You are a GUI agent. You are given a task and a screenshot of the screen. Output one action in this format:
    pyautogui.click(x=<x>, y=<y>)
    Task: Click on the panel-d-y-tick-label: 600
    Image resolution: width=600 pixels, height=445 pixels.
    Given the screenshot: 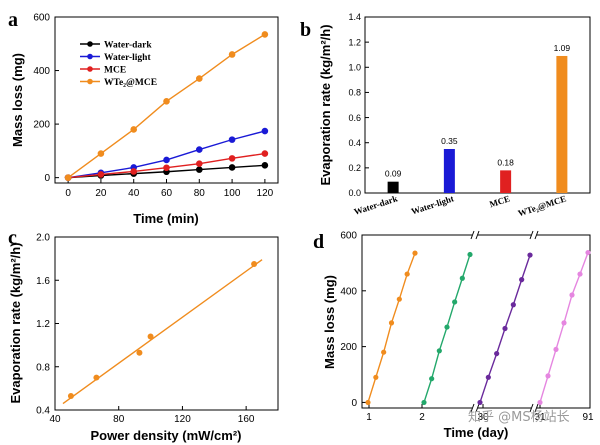 What is the action you would take?
    pyautogui.click(x=348, y=236)
    